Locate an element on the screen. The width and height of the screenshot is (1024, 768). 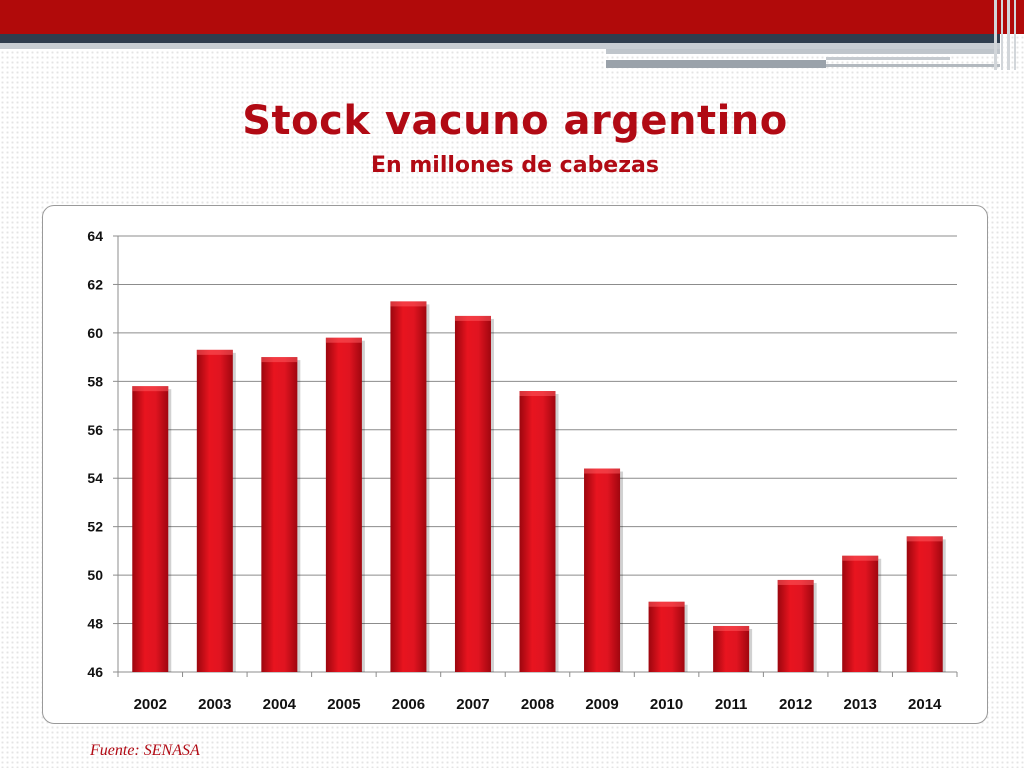
y-tick-label: 58 is located at coordinates (95, 381).